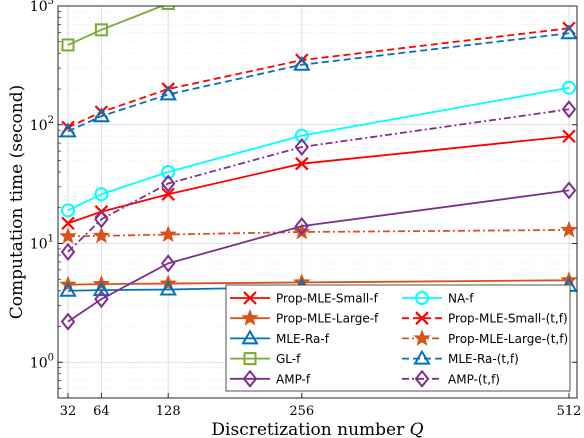  Describe the element at coordinates (293, 379) in the screenshot. I see `legend-label: AMP-f` at that location.